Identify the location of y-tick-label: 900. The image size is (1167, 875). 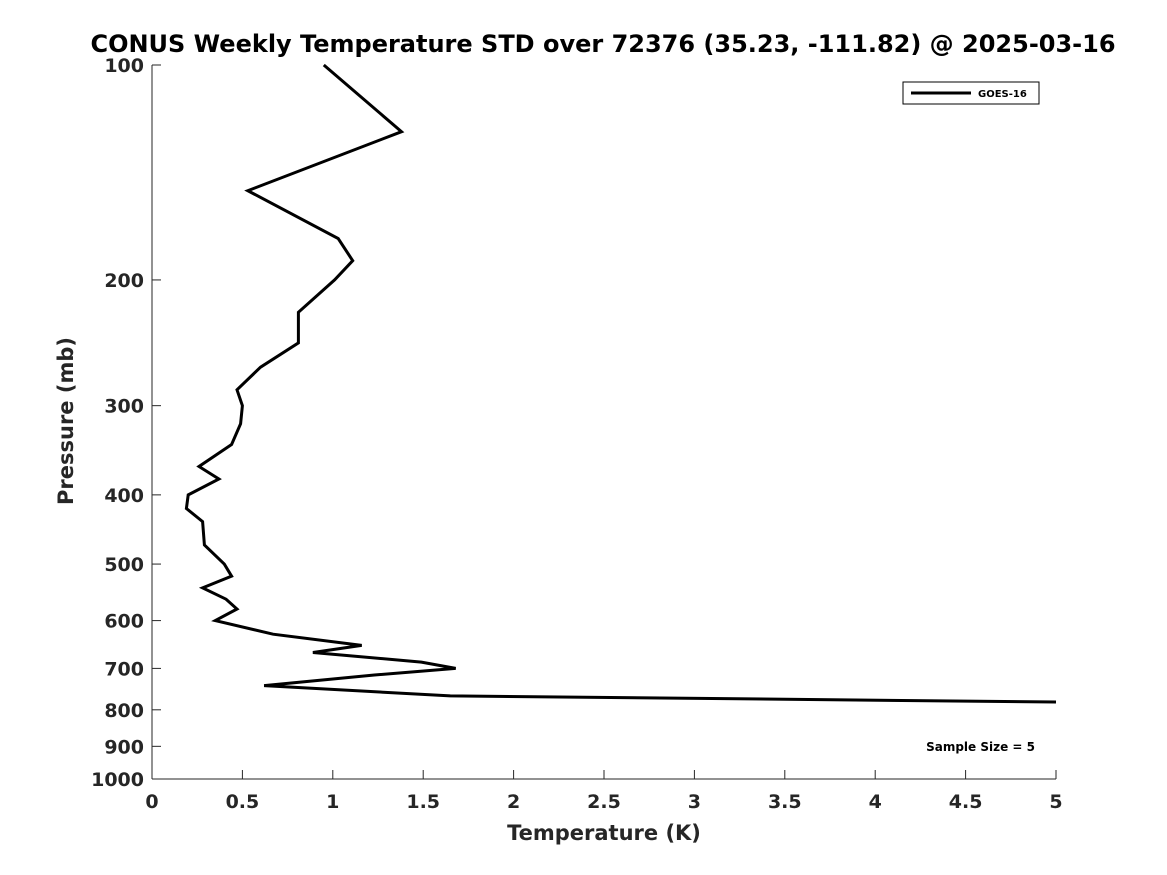
(124, 747).